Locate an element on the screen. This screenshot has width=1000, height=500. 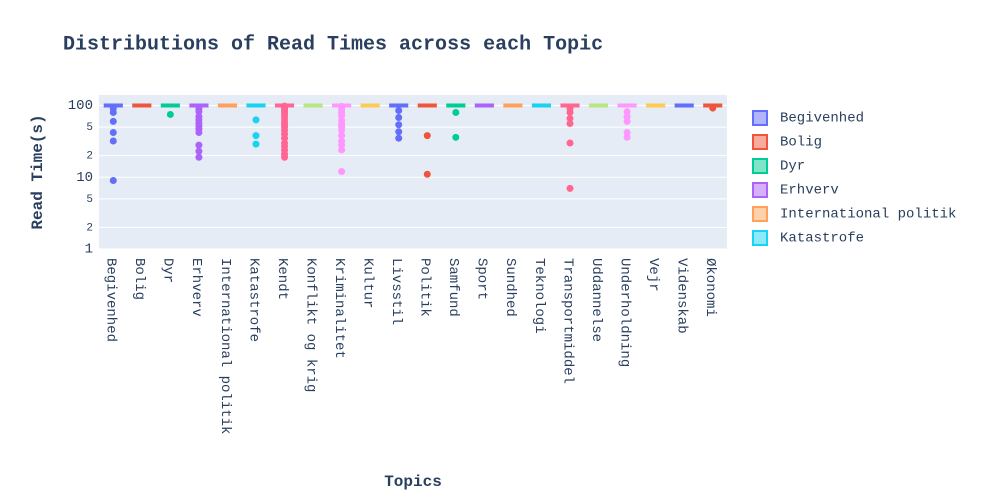
x-axis-title: Topics is located at coordinates (413, 482).